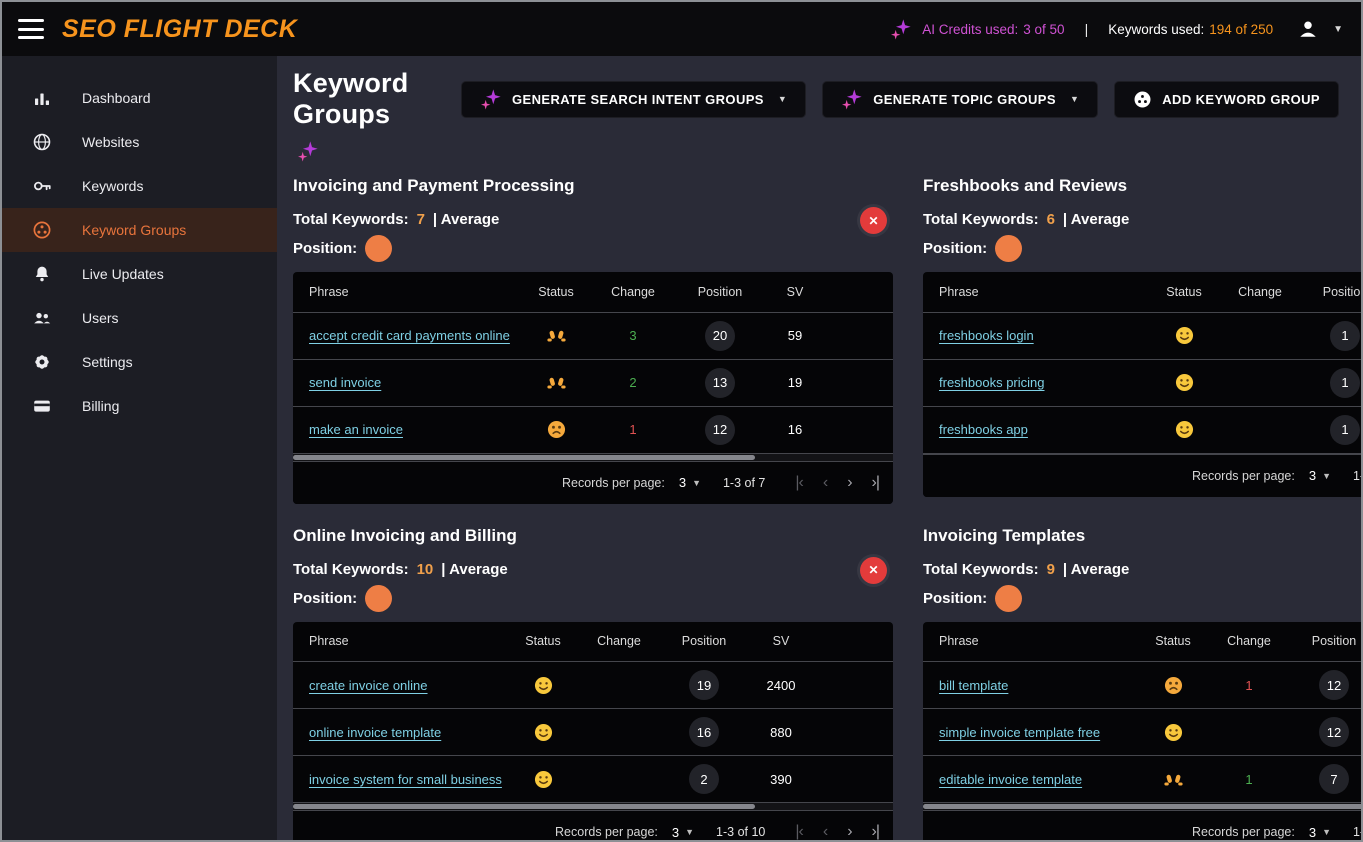 The image size is (1363, 842). What do you see at coordinates (986, 335) in the screenshot?
I see `phrase-link: freshbooks login` at bounding box center [986, 335].